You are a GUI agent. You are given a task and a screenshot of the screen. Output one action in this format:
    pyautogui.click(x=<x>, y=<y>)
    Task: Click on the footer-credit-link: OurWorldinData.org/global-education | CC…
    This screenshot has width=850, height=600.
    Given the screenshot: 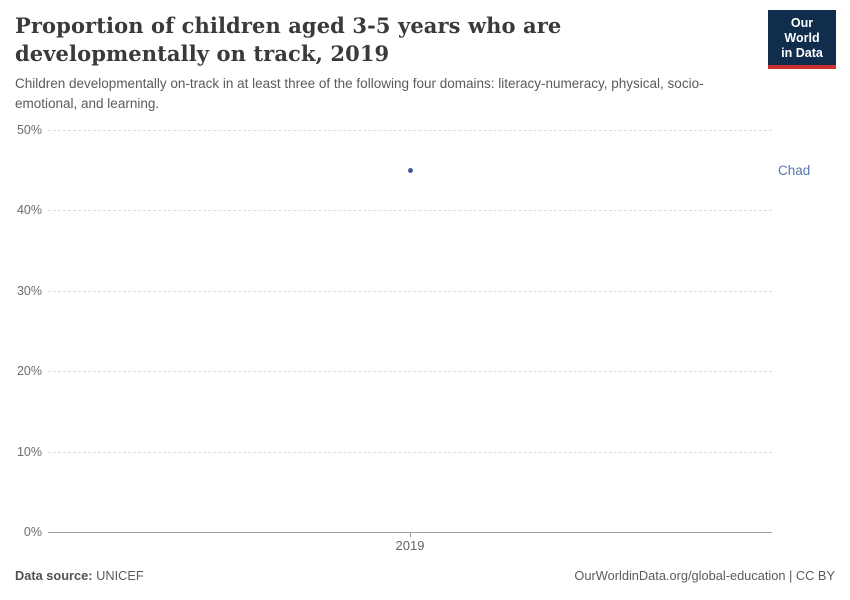 What is the action you would take?
    pyautogui.click(x=704, y=575)
    